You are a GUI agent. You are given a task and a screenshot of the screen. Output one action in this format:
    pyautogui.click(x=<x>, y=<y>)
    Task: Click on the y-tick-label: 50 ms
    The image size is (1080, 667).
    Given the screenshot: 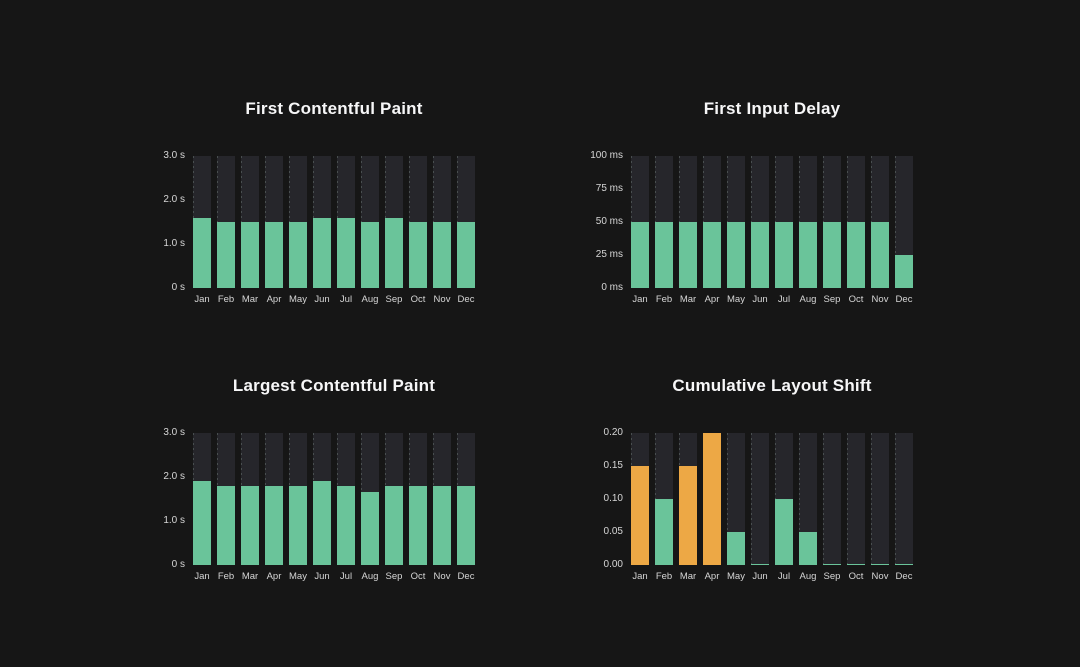 What is the action you would take?
    pyautogui.click(x=609, y=221)
    